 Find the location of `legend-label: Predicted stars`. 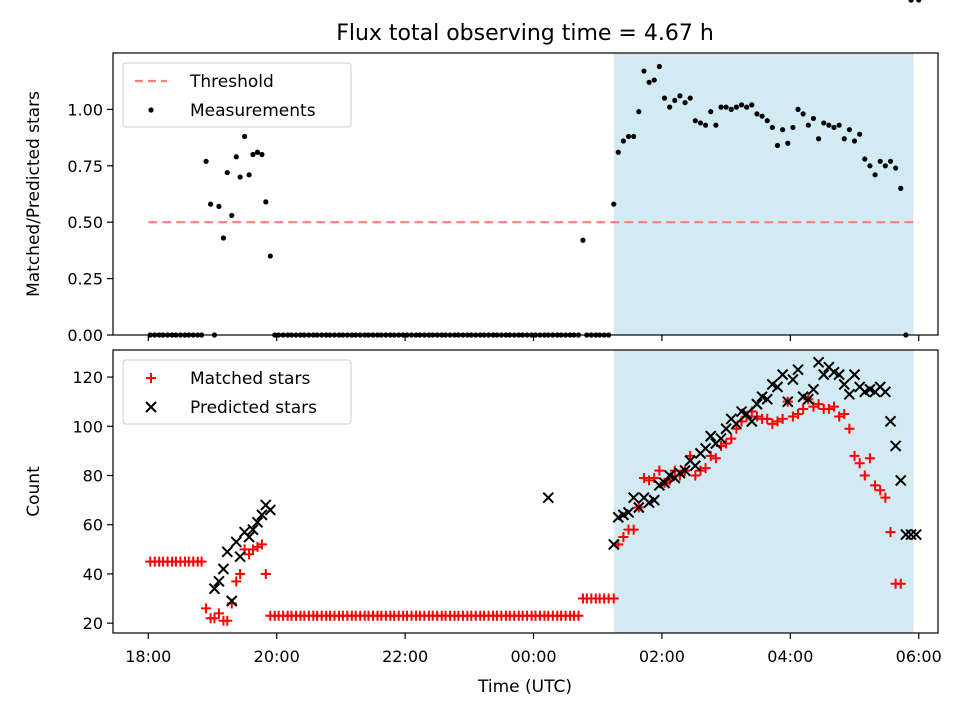

legend-label: Predicted stars is located at coordinates (253, 408).